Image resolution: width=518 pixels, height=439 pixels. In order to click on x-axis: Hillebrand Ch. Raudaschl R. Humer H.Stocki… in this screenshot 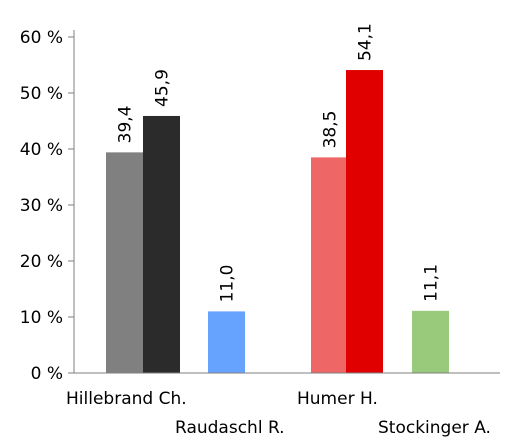, I will do `click(283, 405)`.